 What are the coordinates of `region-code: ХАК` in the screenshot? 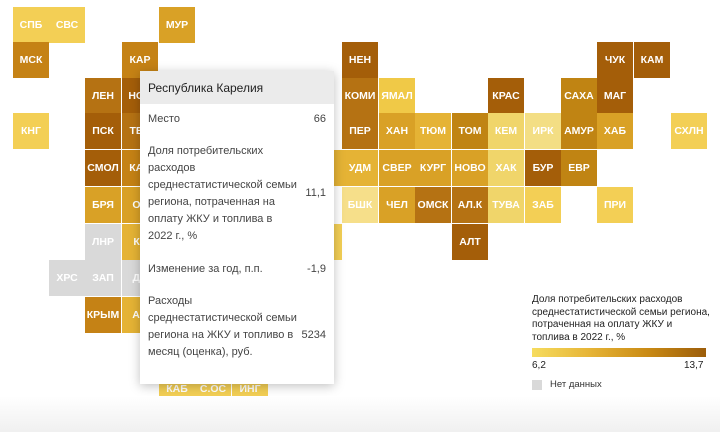 It's located at (506, 168).